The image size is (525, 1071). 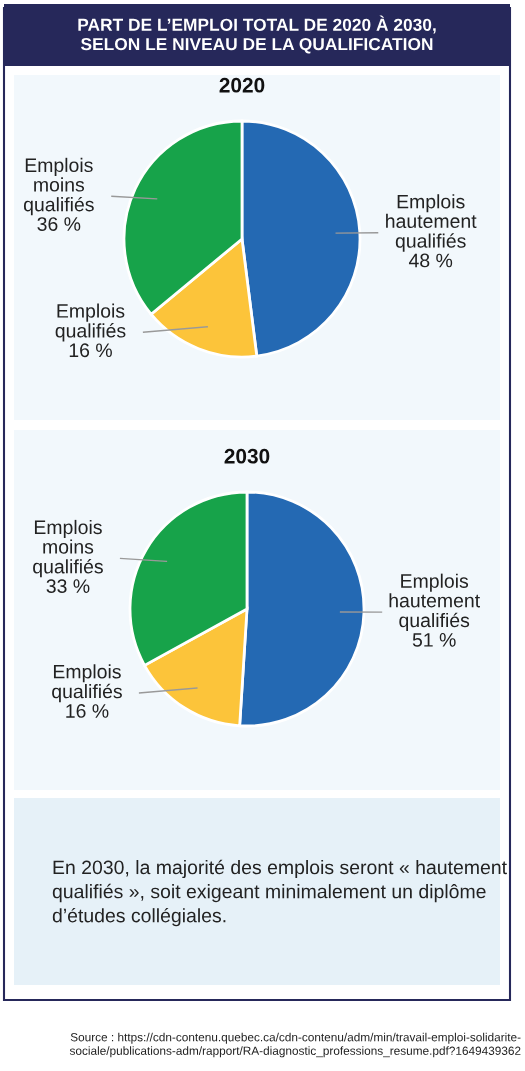 I want to click on chart-subtitle: 2020, so click(x=242, y=85).